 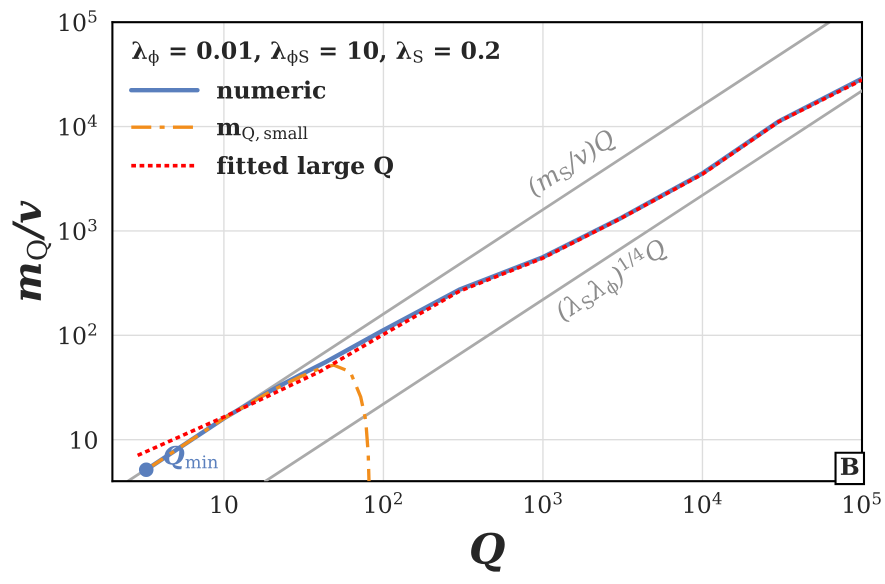 I want to click on y-axis-title: m$_{Q}$/v, so click(x=32, y=250).